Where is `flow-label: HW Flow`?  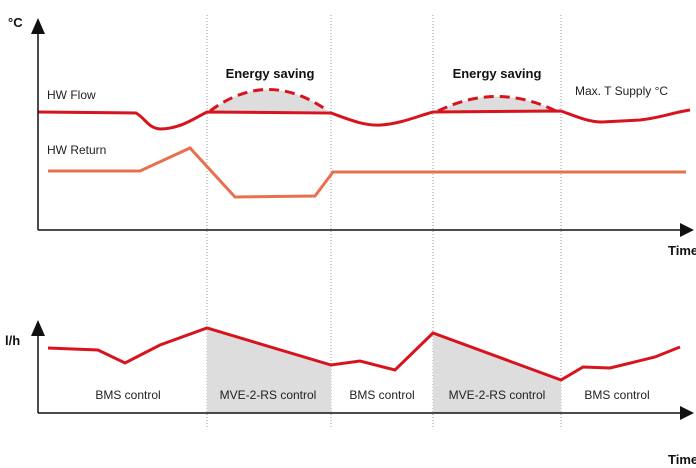
flow-label: HW Flow is located at coordinates (71, 95).